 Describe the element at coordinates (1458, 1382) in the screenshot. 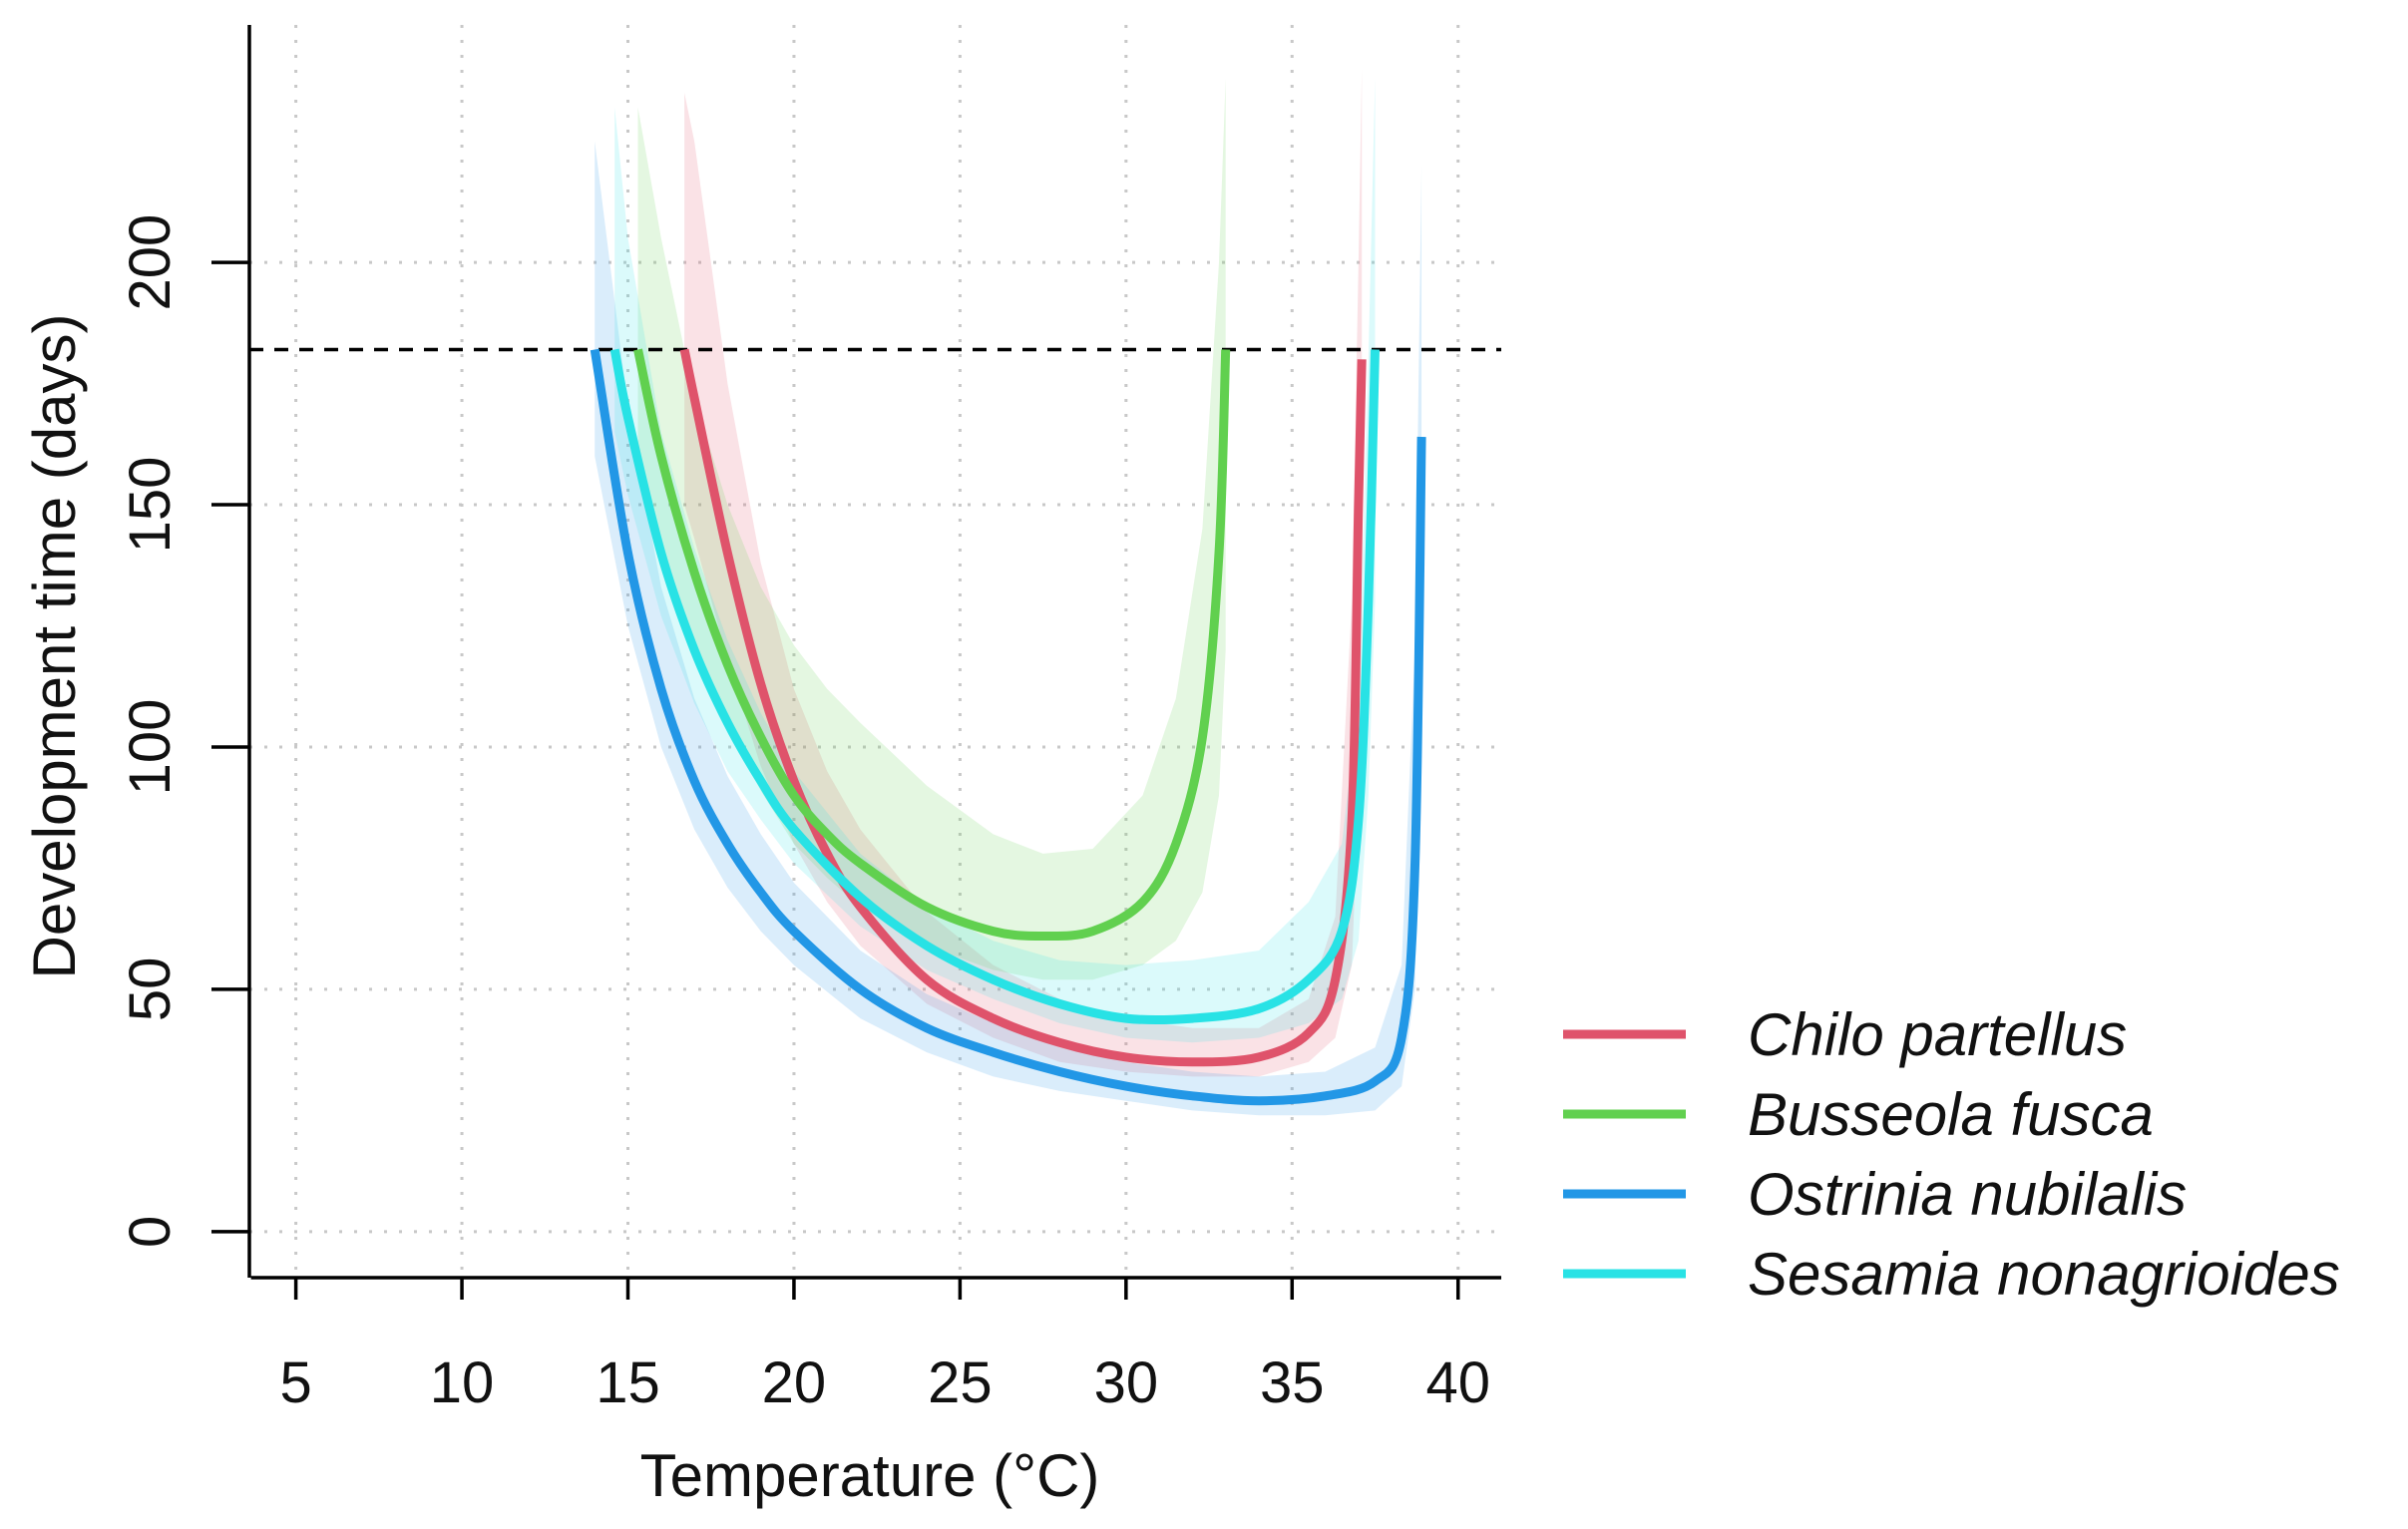

I see `x-tick-label-40: 40` at that location.